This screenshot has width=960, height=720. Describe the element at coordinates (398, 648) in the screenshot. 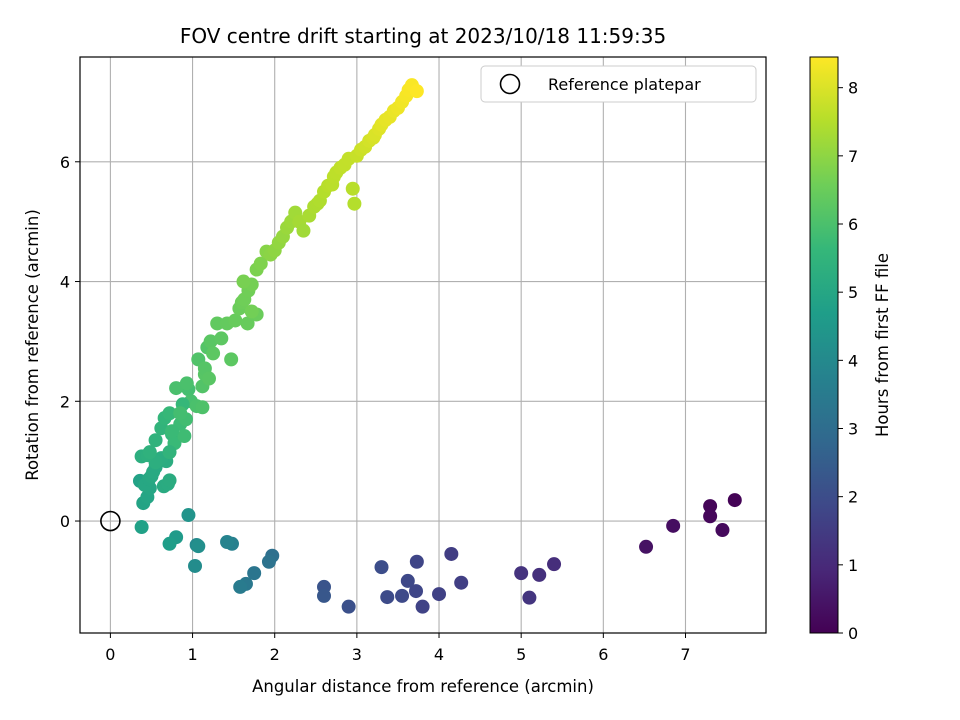

I see `x-axis-ticks: 0 1 2 3 4 5 6 7` at that location.